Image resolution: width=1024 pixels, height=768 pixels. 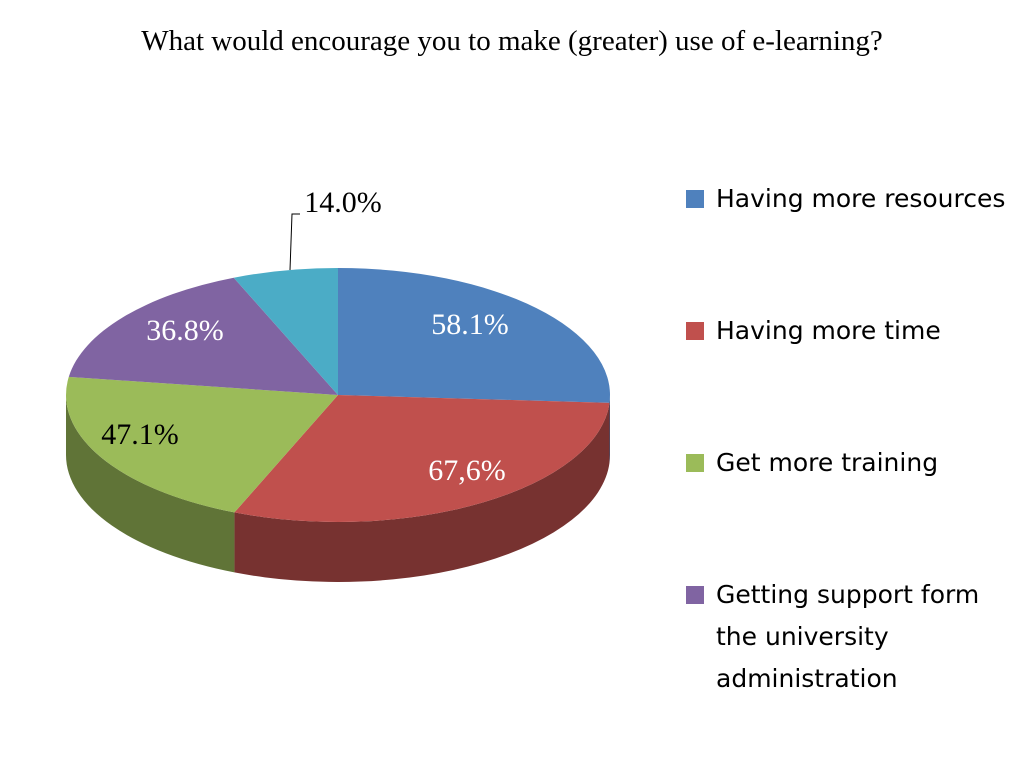 I want to click on data-label: 36.8%, so click(x=185, y=330).